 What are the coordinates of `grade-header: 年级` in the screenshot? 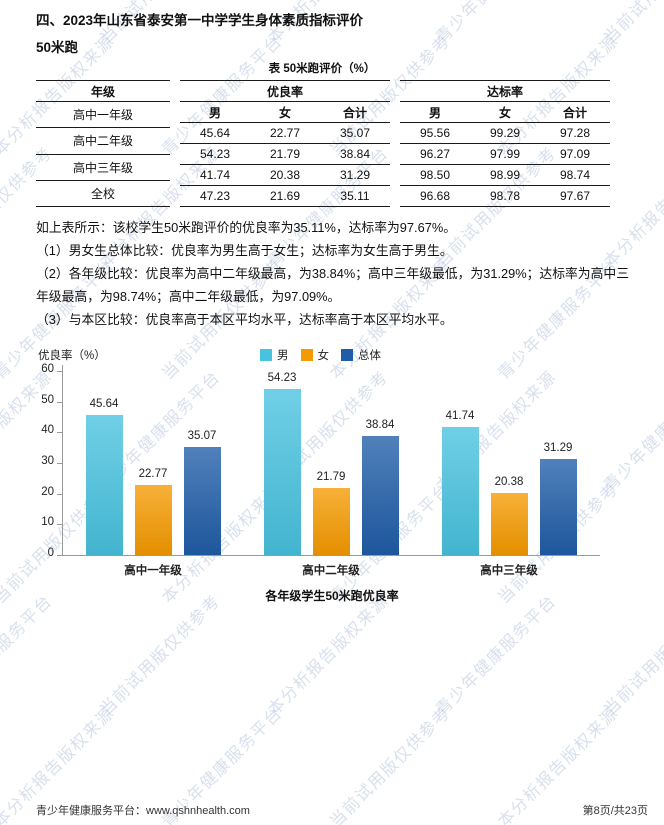 It's located at (102, 91).